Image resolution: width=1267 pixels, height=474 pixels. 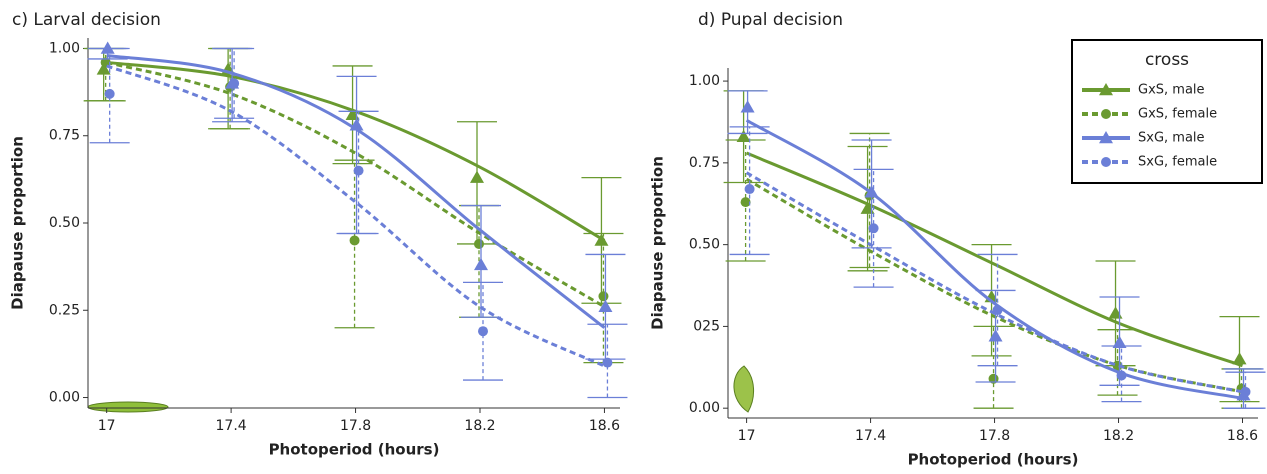 What do you see at coordinates (706, 326) in the screenshot?
I see `y-tick-label: 025` at bounding box center [706, 326].